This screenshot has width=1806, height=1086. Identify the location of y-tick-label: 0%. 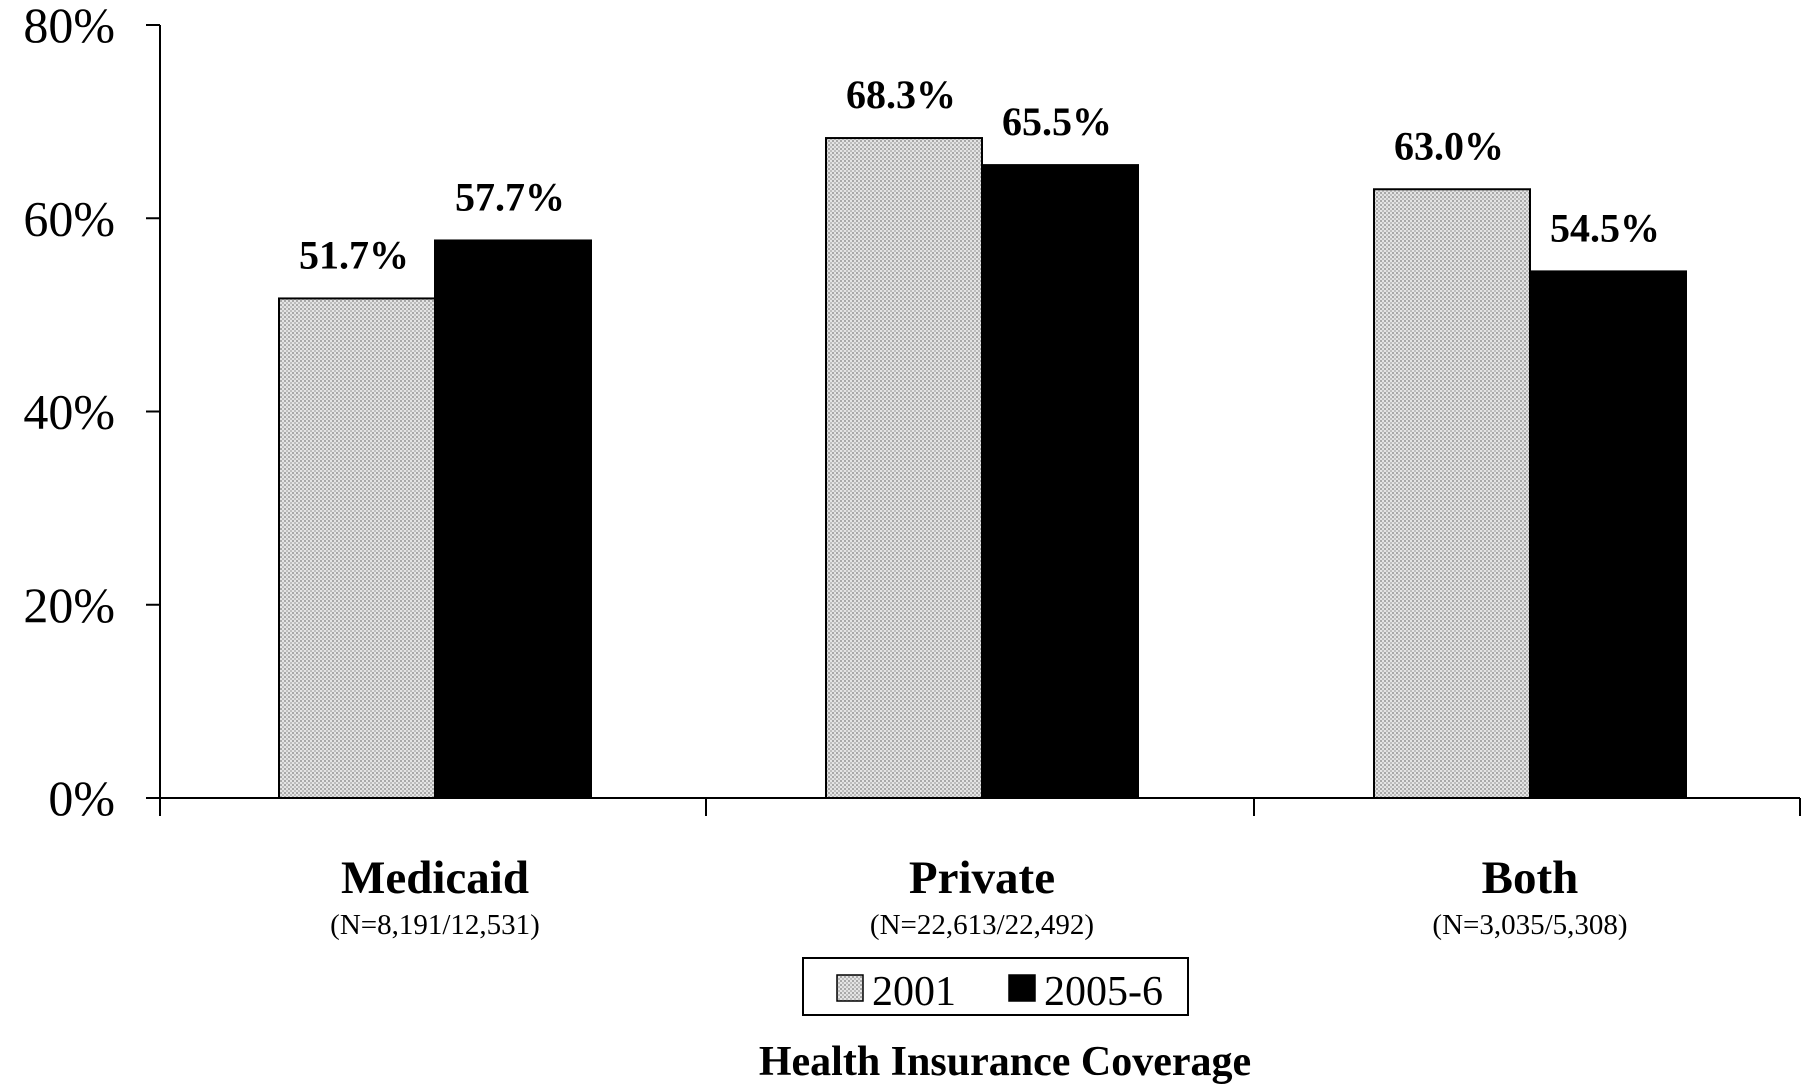
(81, 798).